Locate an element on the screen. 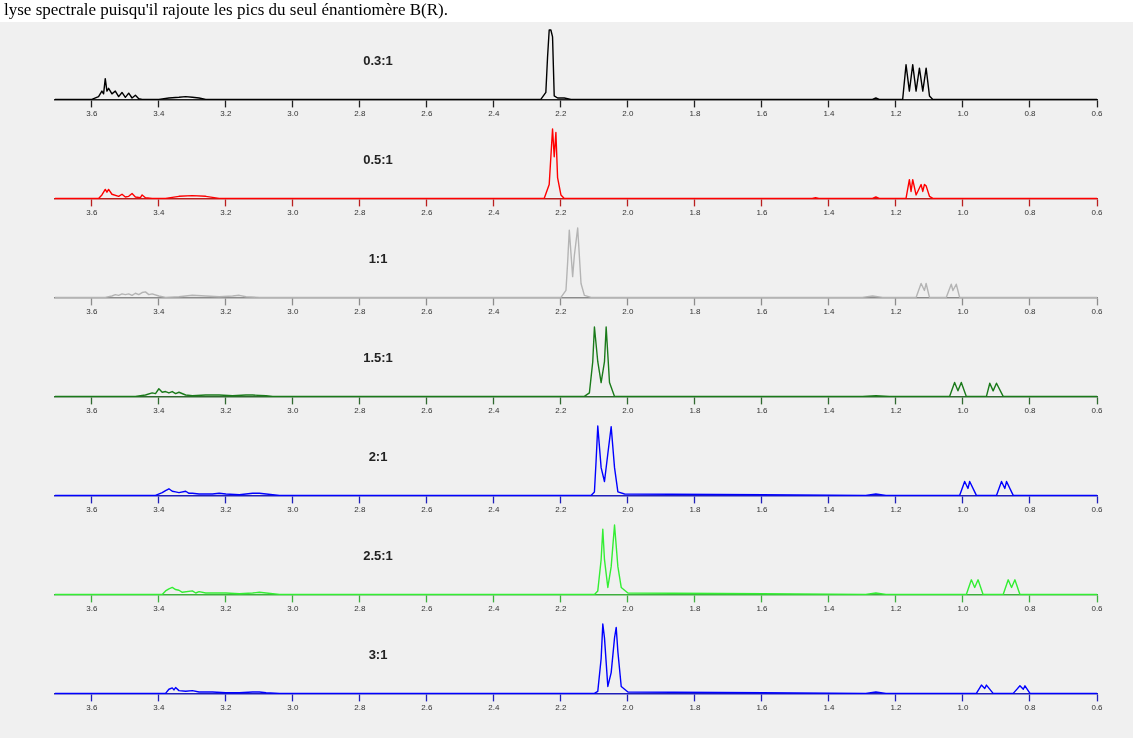 The height and width of the screenshot is (738, 1133). text: 0.5:1 is located at coordinates (378, 159).